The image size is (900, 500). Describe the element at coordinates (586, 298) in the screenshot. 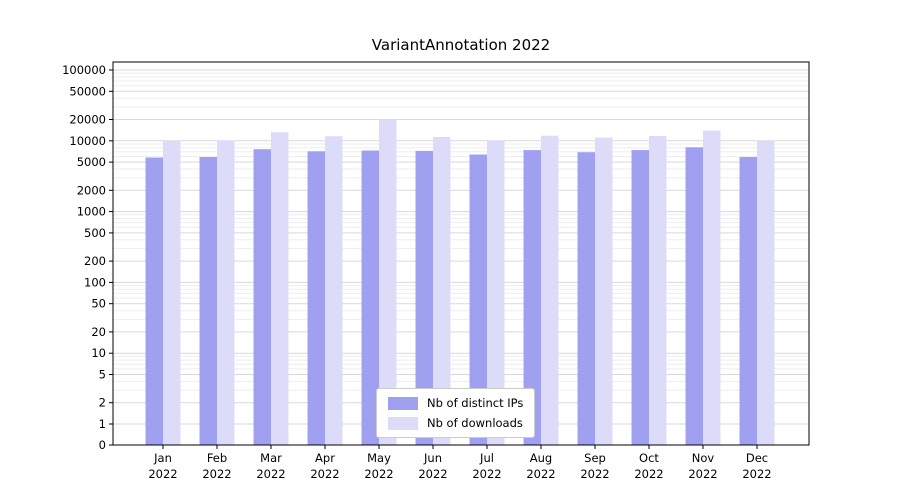

I see `bar-sep-distinct-ips` at that location.